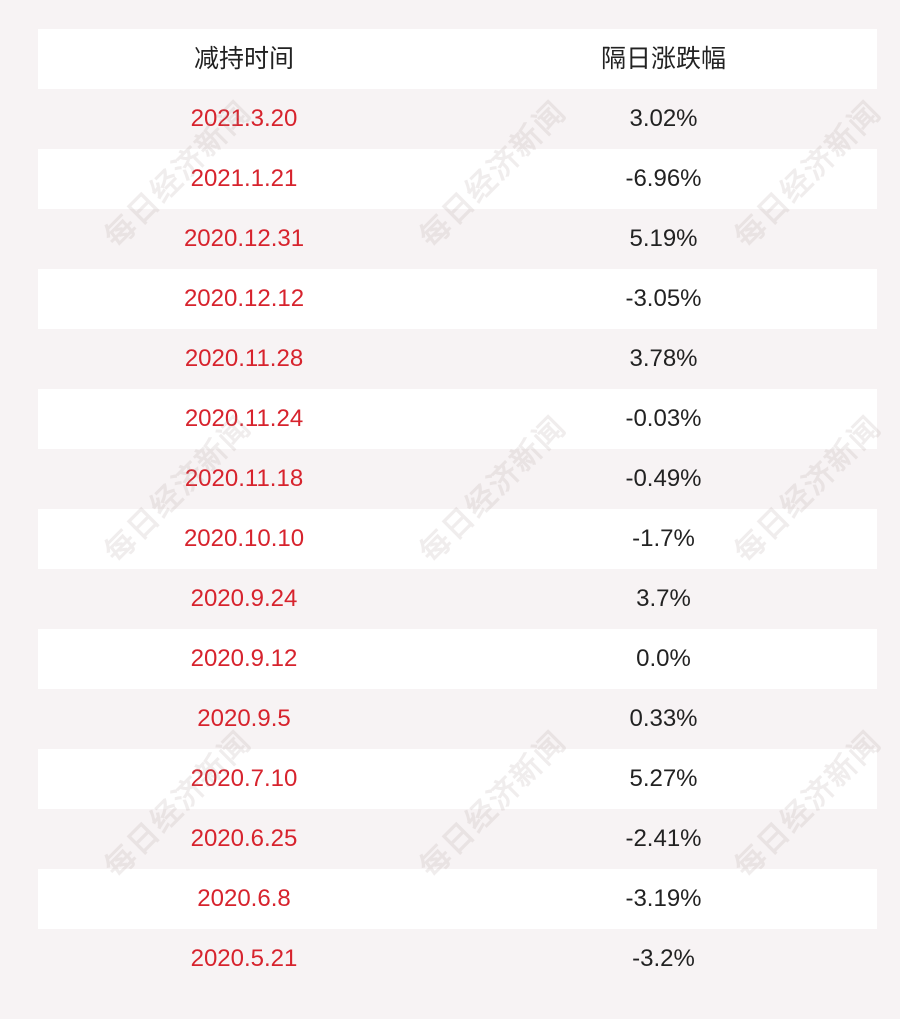 This screenshot has height=1019, width=900. What do you see at coordinates (243, 59) in the screenshot?
I see `header-date: 减持时间` at bounding box center [243, 59].